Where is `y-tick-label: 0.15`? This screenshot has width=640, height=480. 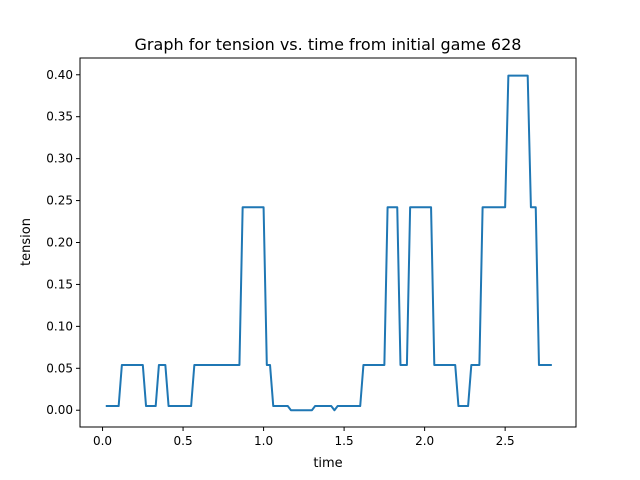
y-tick-label: 0.15 is located at coordinates (59, 284).